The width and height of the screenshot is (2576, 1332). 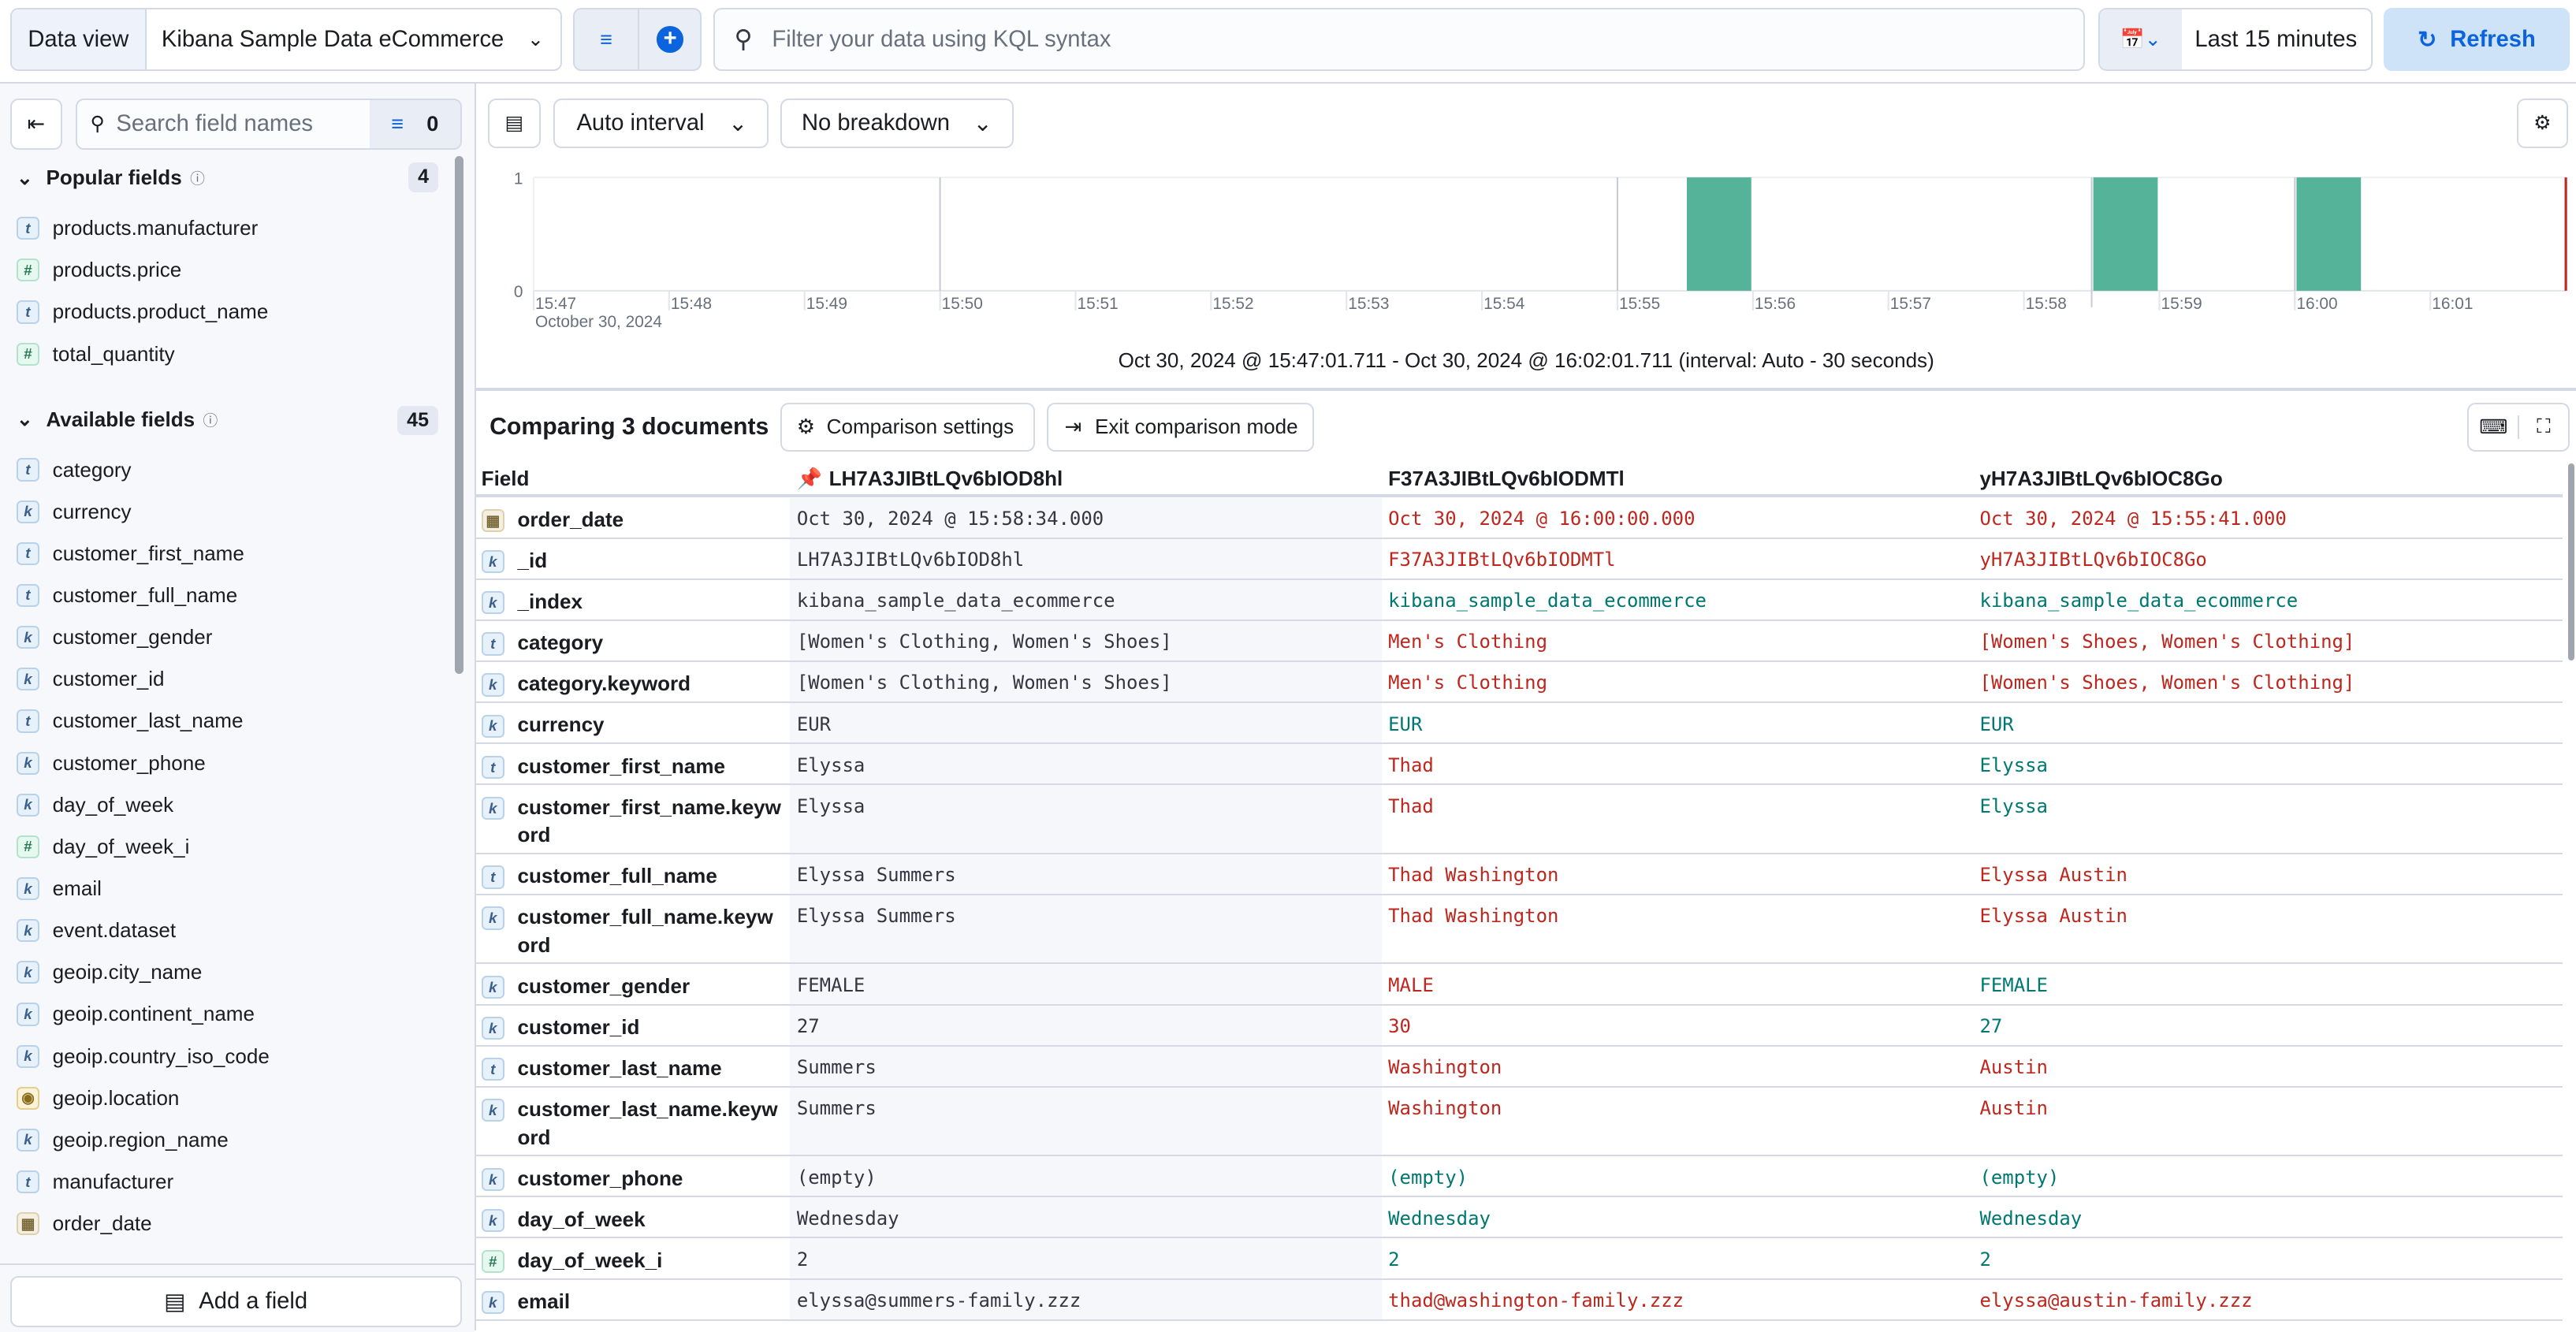 I want to click on pin-icon: 📌, so click(x=809, y=478).